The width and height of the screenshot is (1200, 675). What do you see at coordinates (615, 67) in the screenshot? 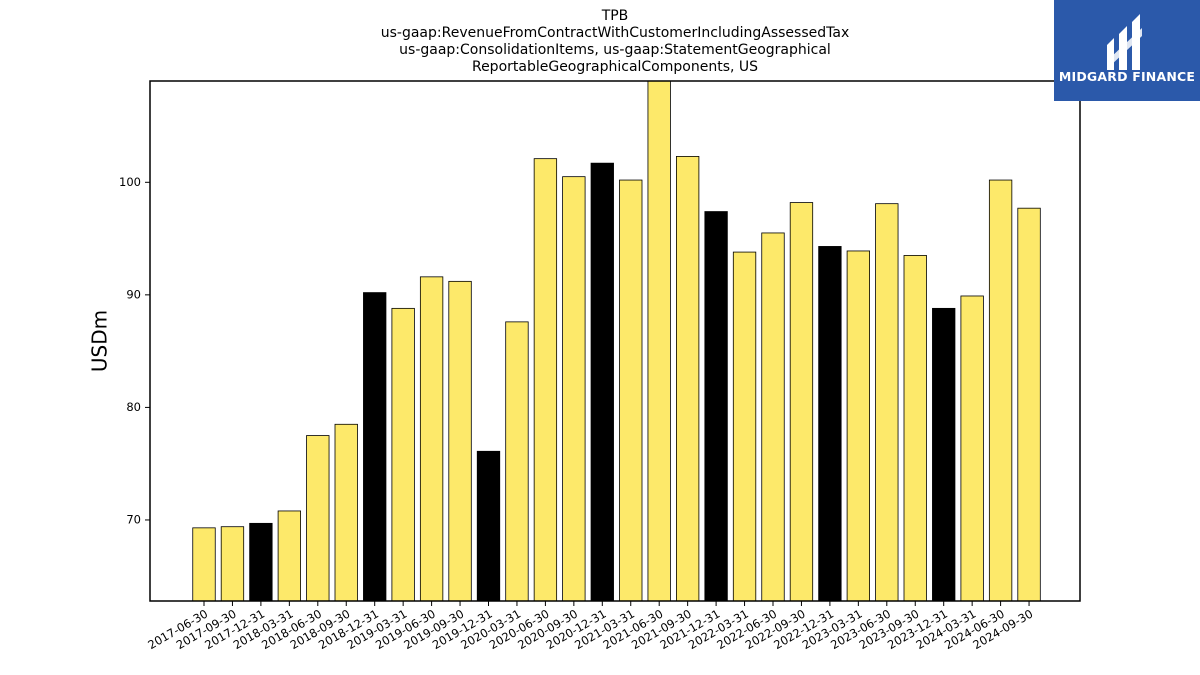
I see `chart-title-line: ReportableGeographicalComponents, US` at bounding box center [615, 67].